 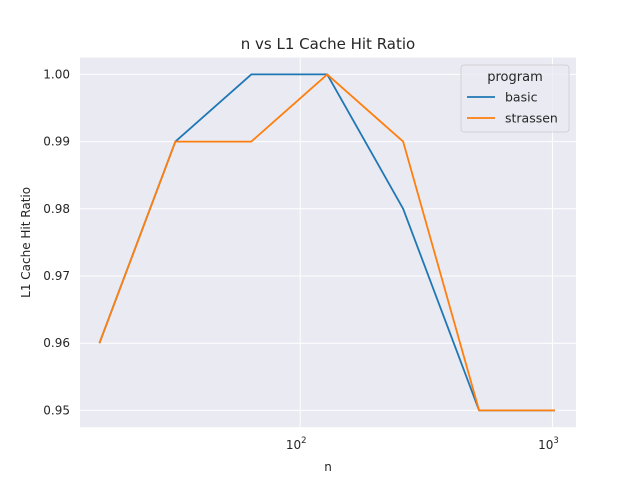 What do you see at coordinates (56, 142) in the screenshot?
I see `y-tick-label: 0.99` at bounding box center [56, 142].